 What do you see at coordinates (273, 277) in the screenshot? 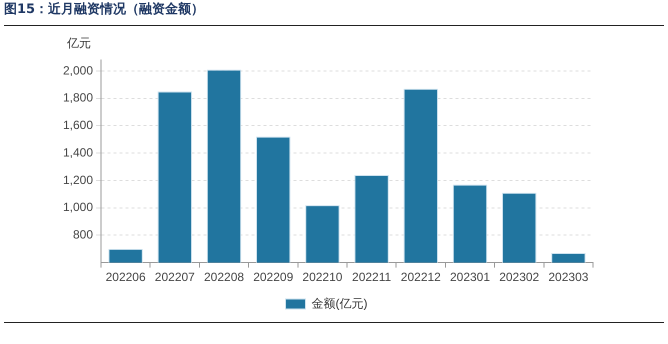
I see `x-tick-label: 202209` at bounding box center [273, 277].